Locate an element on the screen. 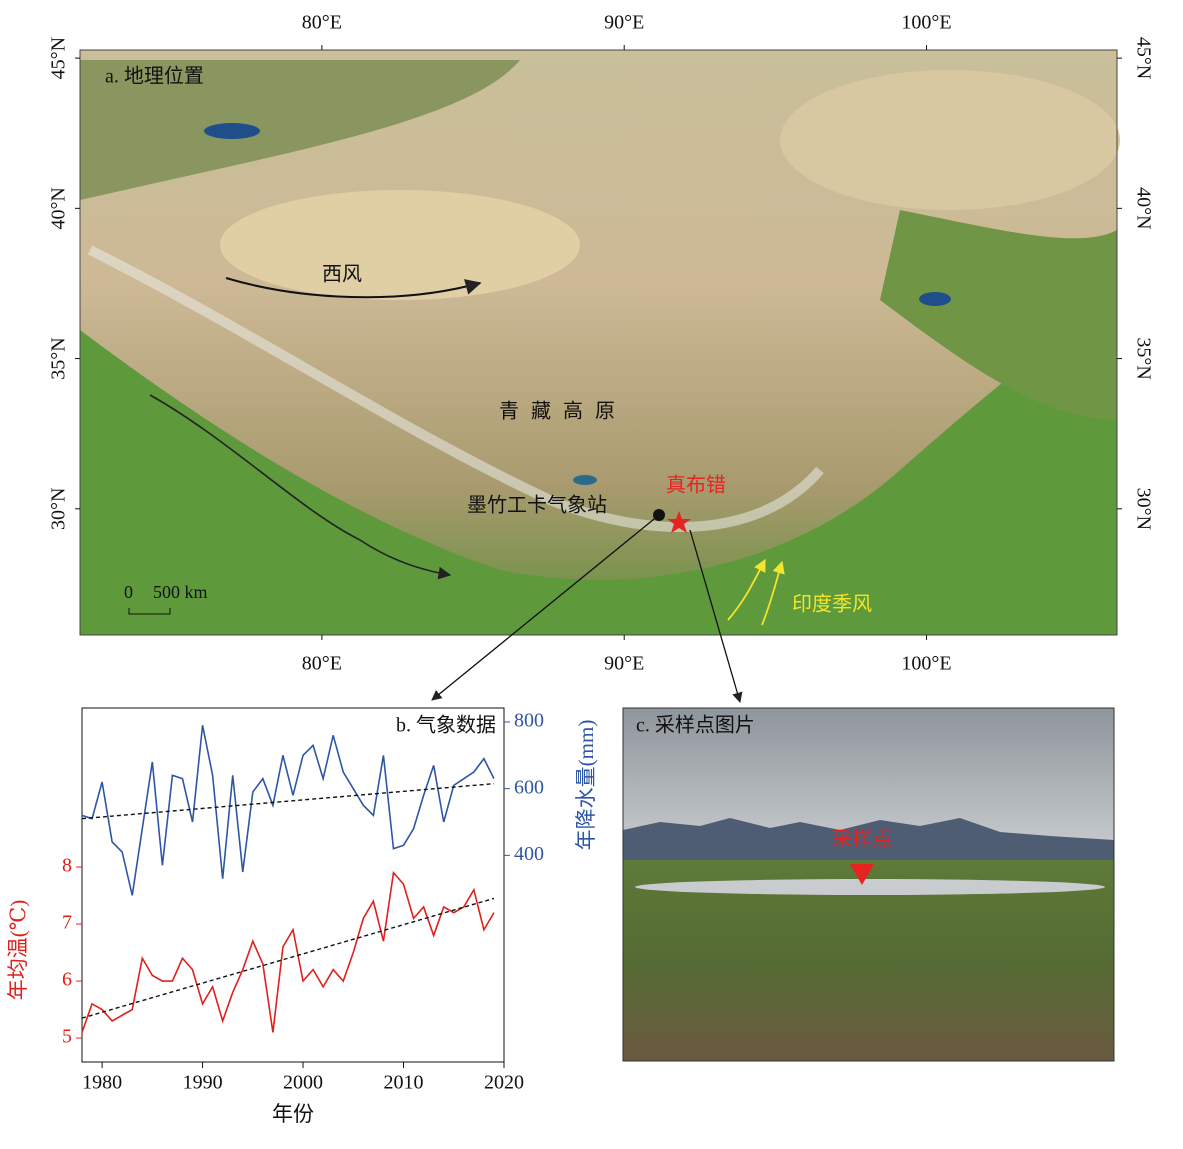  scale-zero: 0 is located at coordinates (128, 592).